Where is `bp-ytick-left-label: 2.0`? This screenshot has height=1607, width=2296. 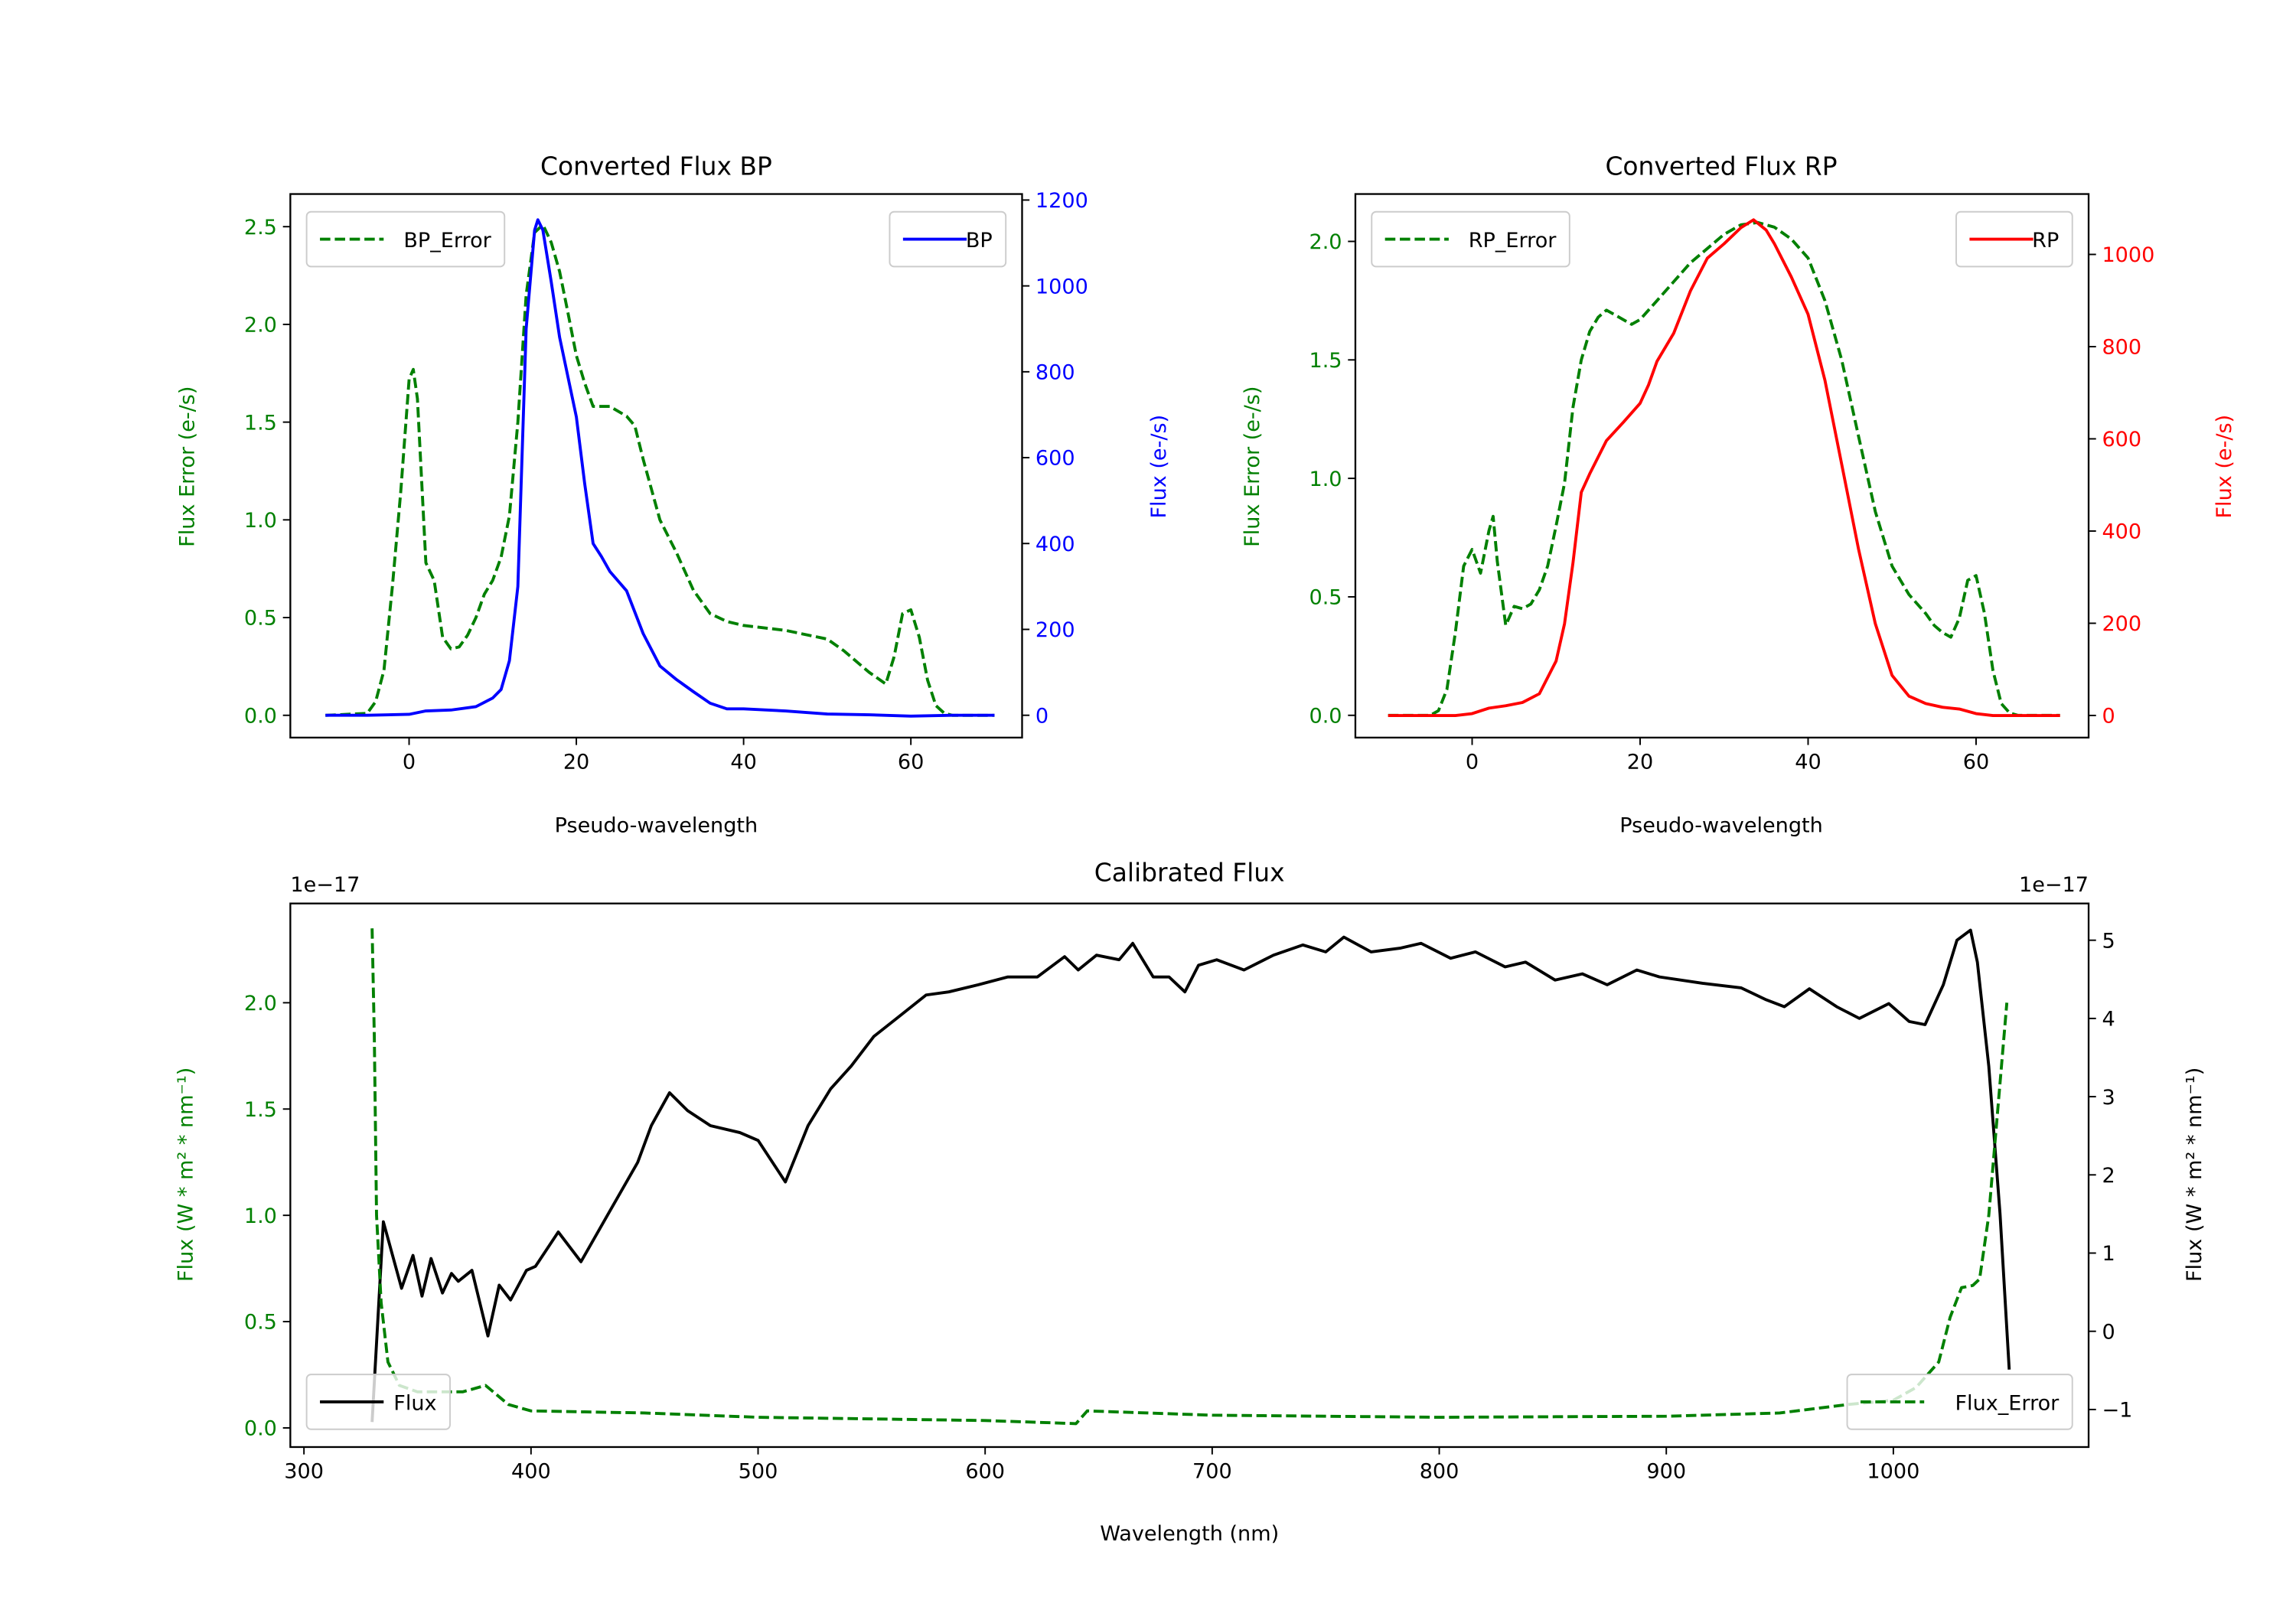
bp-ytick-left-label: 2.0 is located at coordinates (260, 326).